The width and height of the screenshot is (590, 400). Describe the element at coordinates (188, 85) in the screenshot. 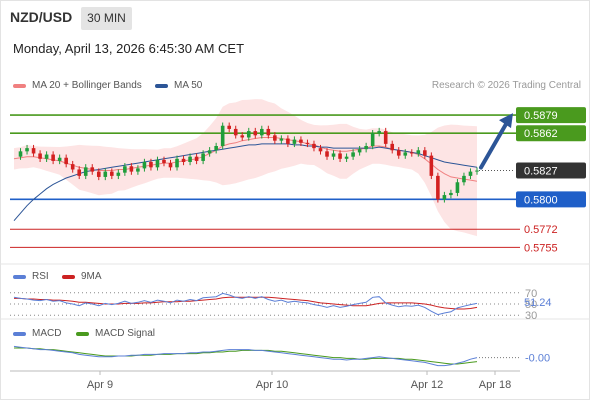

I see `ma50-legend: MA 50` at that location.